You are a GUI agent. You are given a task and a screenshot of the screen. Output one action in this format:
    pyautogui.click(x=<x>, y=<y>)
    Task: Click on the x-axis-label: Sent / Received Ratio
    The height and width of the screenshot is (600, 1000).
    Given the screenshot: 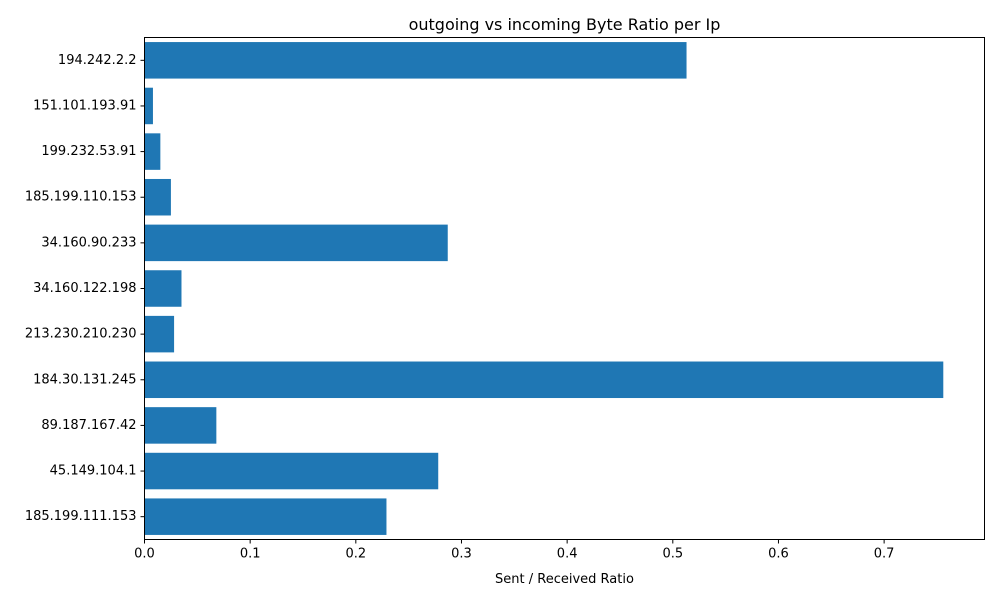 What is the action you would take?
    pyautogui.click(x=564, y=579)
    